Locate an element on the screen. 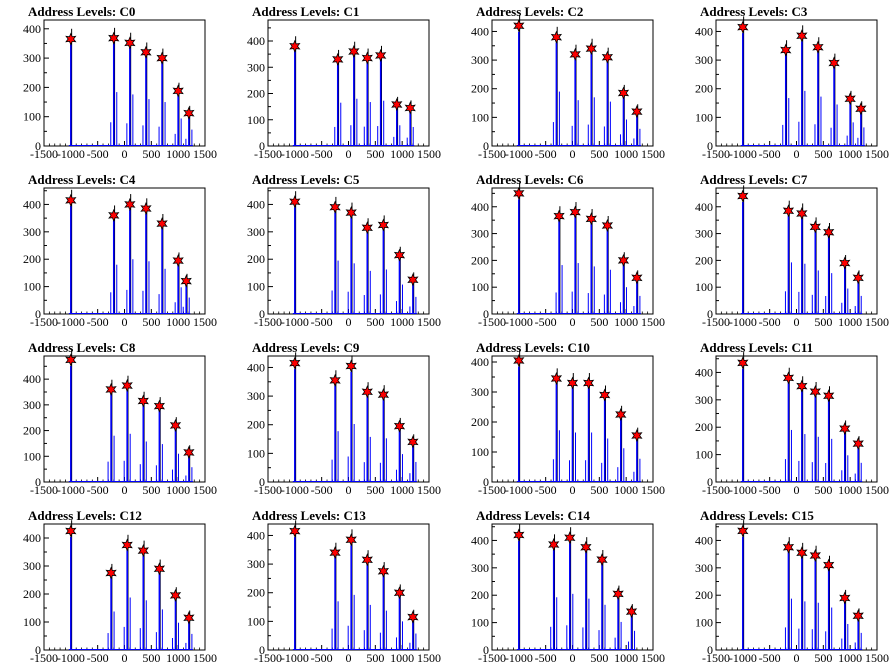 This screenshot has height=672, width=896. chart-title: Address Levels: C8 is located at coordinates (82, 347).